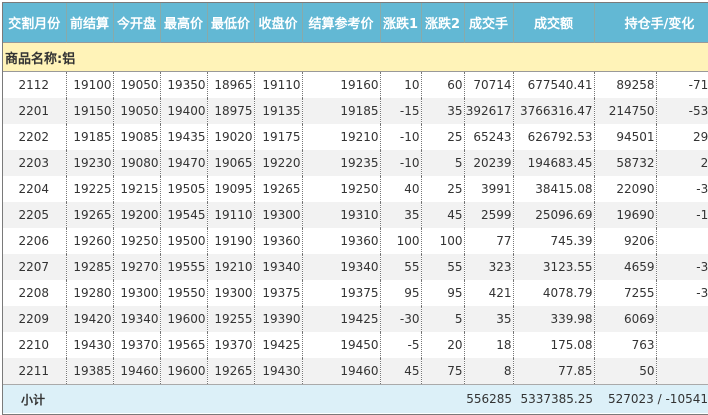 This screenshot has height=415, width=708. I want to click on table-cell: 19310, so click(341, 215).